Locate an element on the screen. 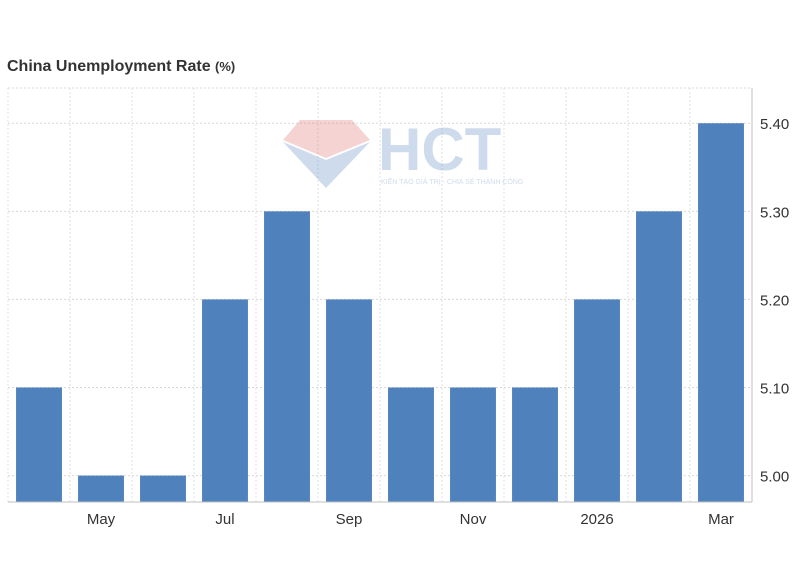 Image resolution: width=800 pixels, height=586 pixels. x-tick-label: Nov is located at coordinates (473, 519).